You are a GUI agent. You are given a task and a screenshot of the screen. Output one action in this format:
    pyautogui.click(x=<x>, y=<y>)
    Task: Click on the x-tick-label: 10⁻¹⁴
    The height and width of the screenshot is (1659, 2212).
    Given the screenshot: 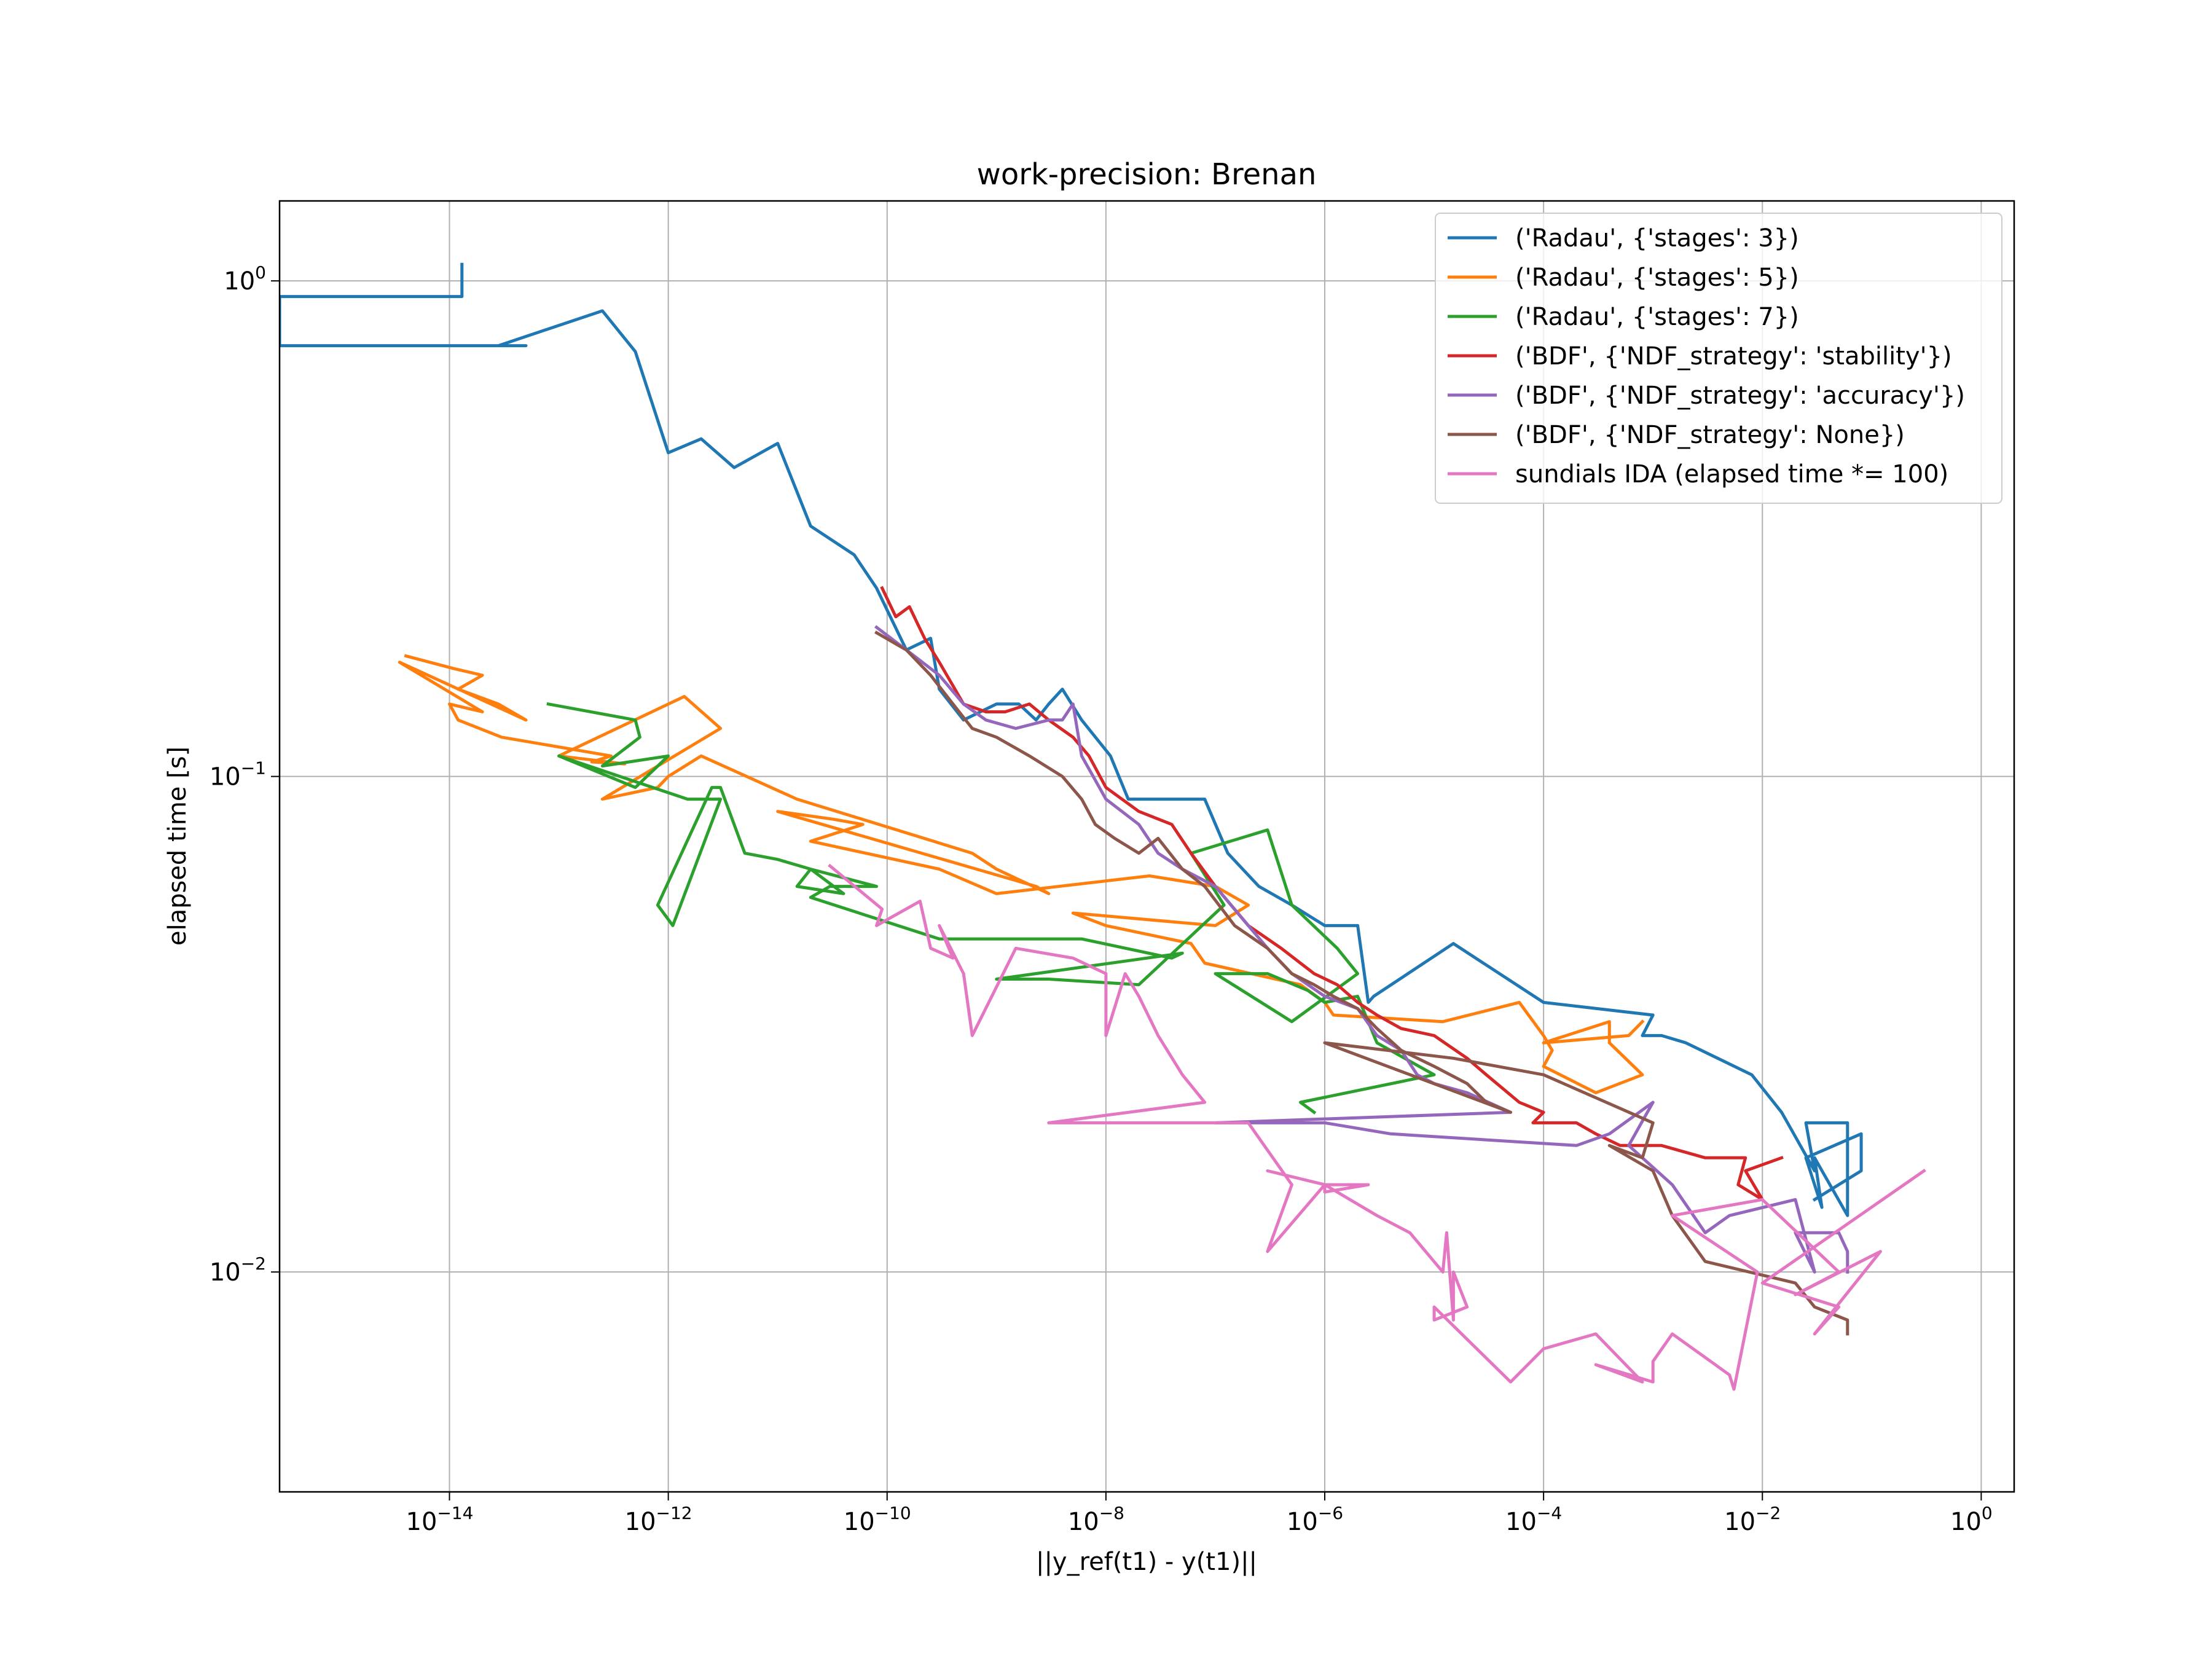 What is the action you would take?
    pyautogui.click(x=440, y=1519)
    